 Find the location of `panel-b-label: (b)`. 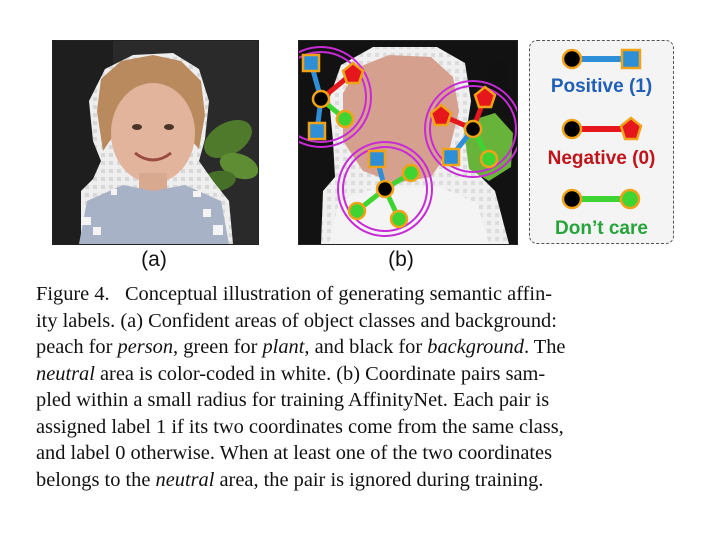

panel-b-label: (b) is located at coordinates (401, 259).